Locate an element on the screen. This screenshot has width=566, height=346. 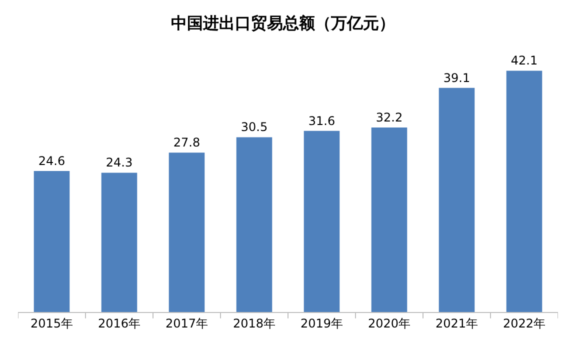
data-label: 32.2 is located at coordinates (389, 117).